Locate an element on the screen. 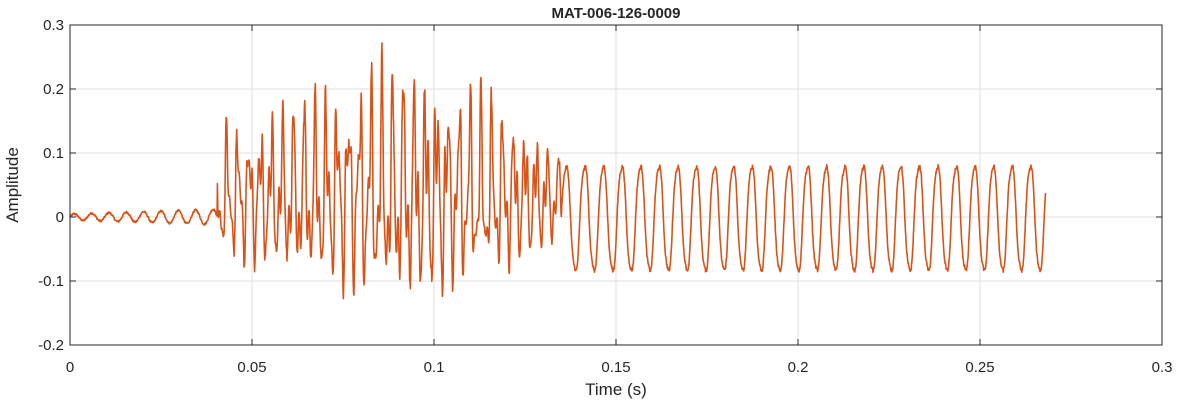  x-tick-label: 0.15 is located at coordinates (615, 367).